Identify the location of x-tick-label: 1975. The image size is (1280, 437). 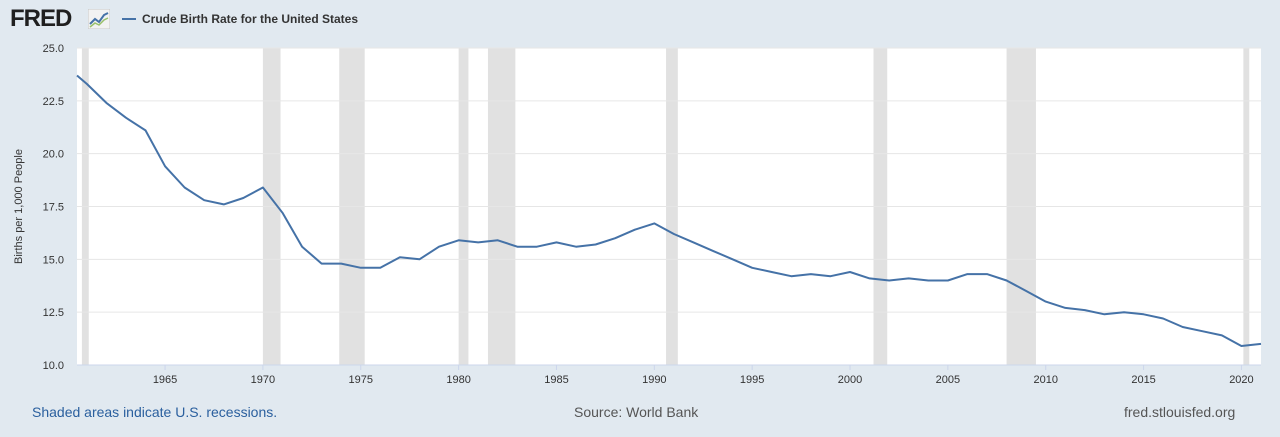
(361, 380).